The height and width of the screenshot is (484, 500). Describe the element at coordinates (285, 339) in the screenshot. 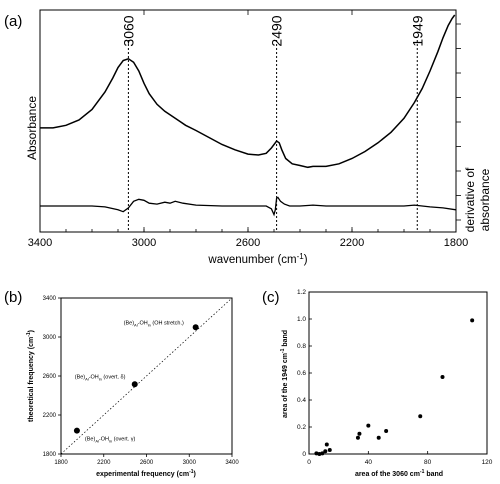

I see `panel-c-y-axis-label-end: band` at that location.